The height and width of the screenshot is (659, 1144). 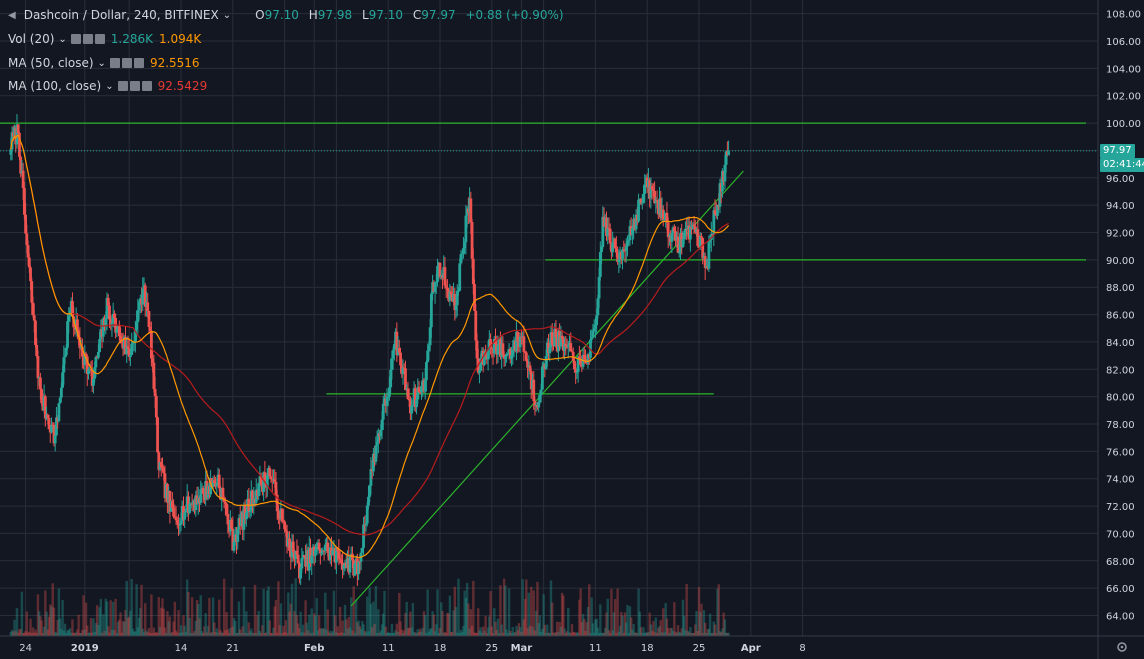 What do you see at coordinates (1120, 206) in the screenshot?
I see `price-tick-label: 94.00` at bounding box center [1120, 206].